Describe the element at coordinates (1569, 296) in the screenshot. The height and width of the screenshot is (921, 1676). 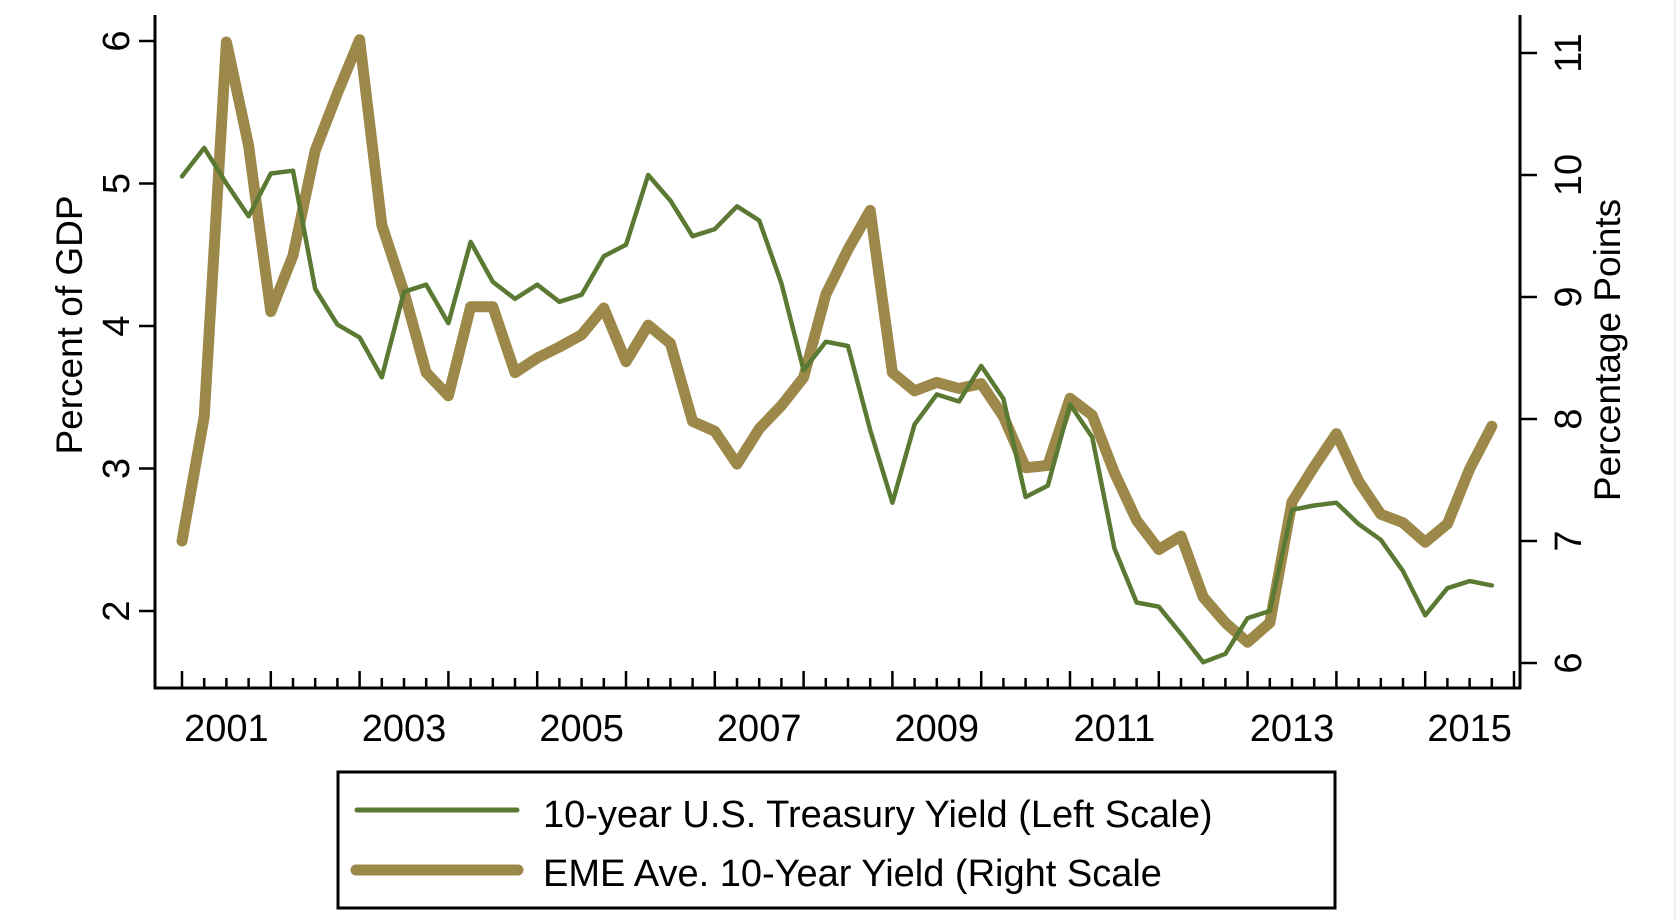
I see `right-y-tick-label: 9` at that location.